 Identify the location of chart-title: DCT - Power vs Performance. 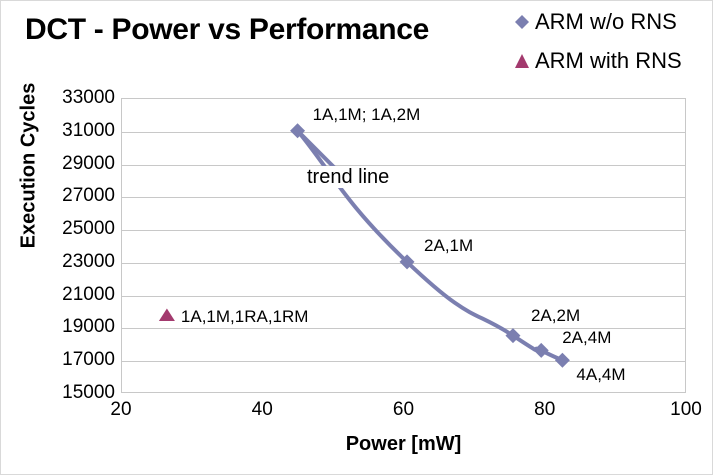
(227, 29).